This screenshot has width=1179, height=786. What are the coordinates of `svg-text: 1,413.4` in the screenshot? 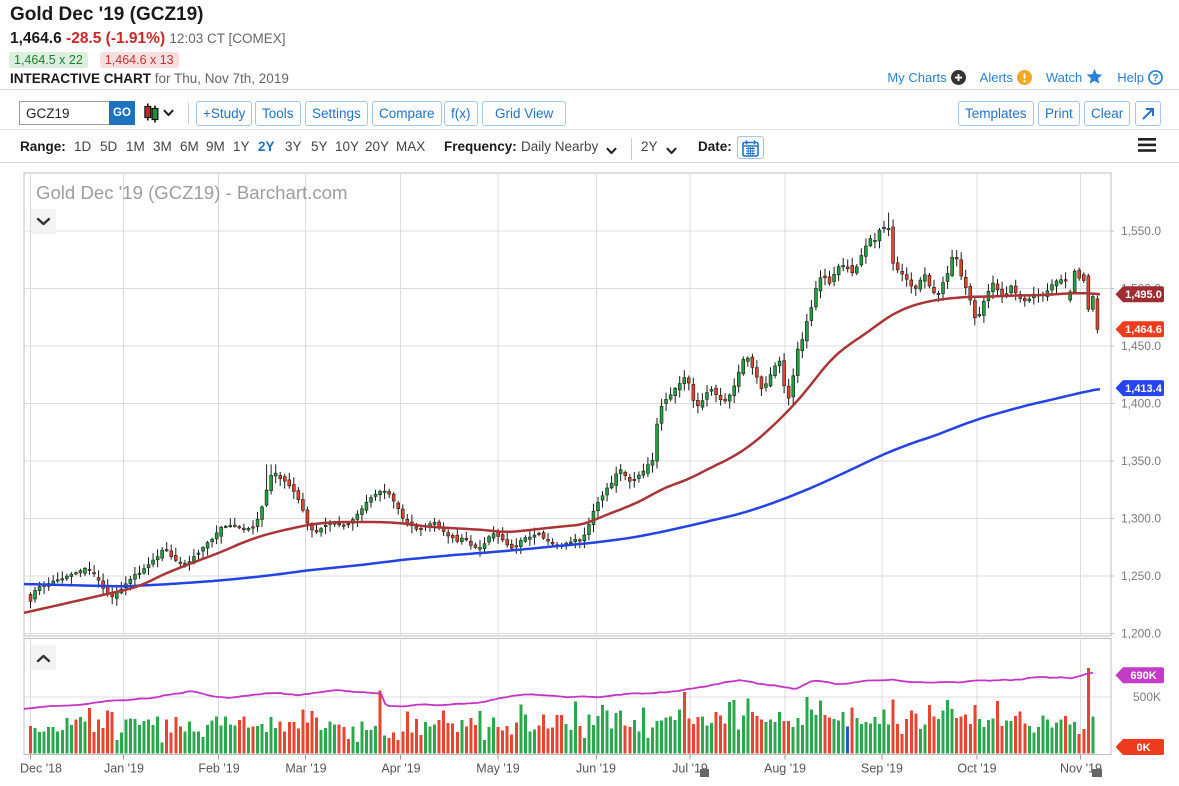 It's located at (1144, 389).